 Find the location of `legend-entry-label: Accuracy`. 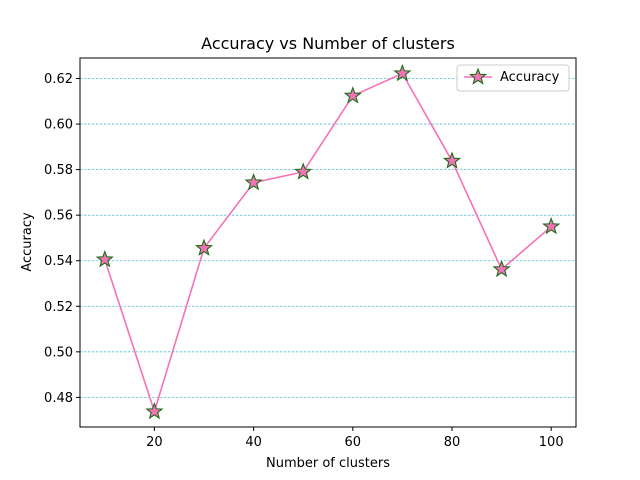

legend-entry-label: Accuracy is located at coordinates (530, 77).